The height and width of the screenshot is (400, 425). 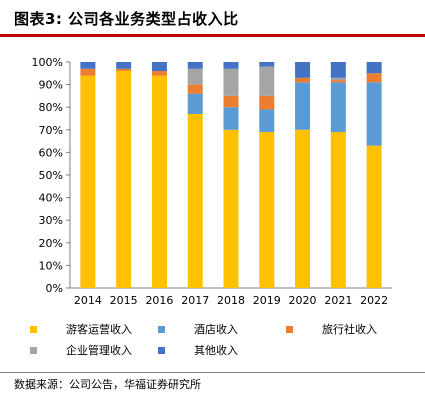 I want to click on legend-label: 酒店收入, so click(x=216, y=329).